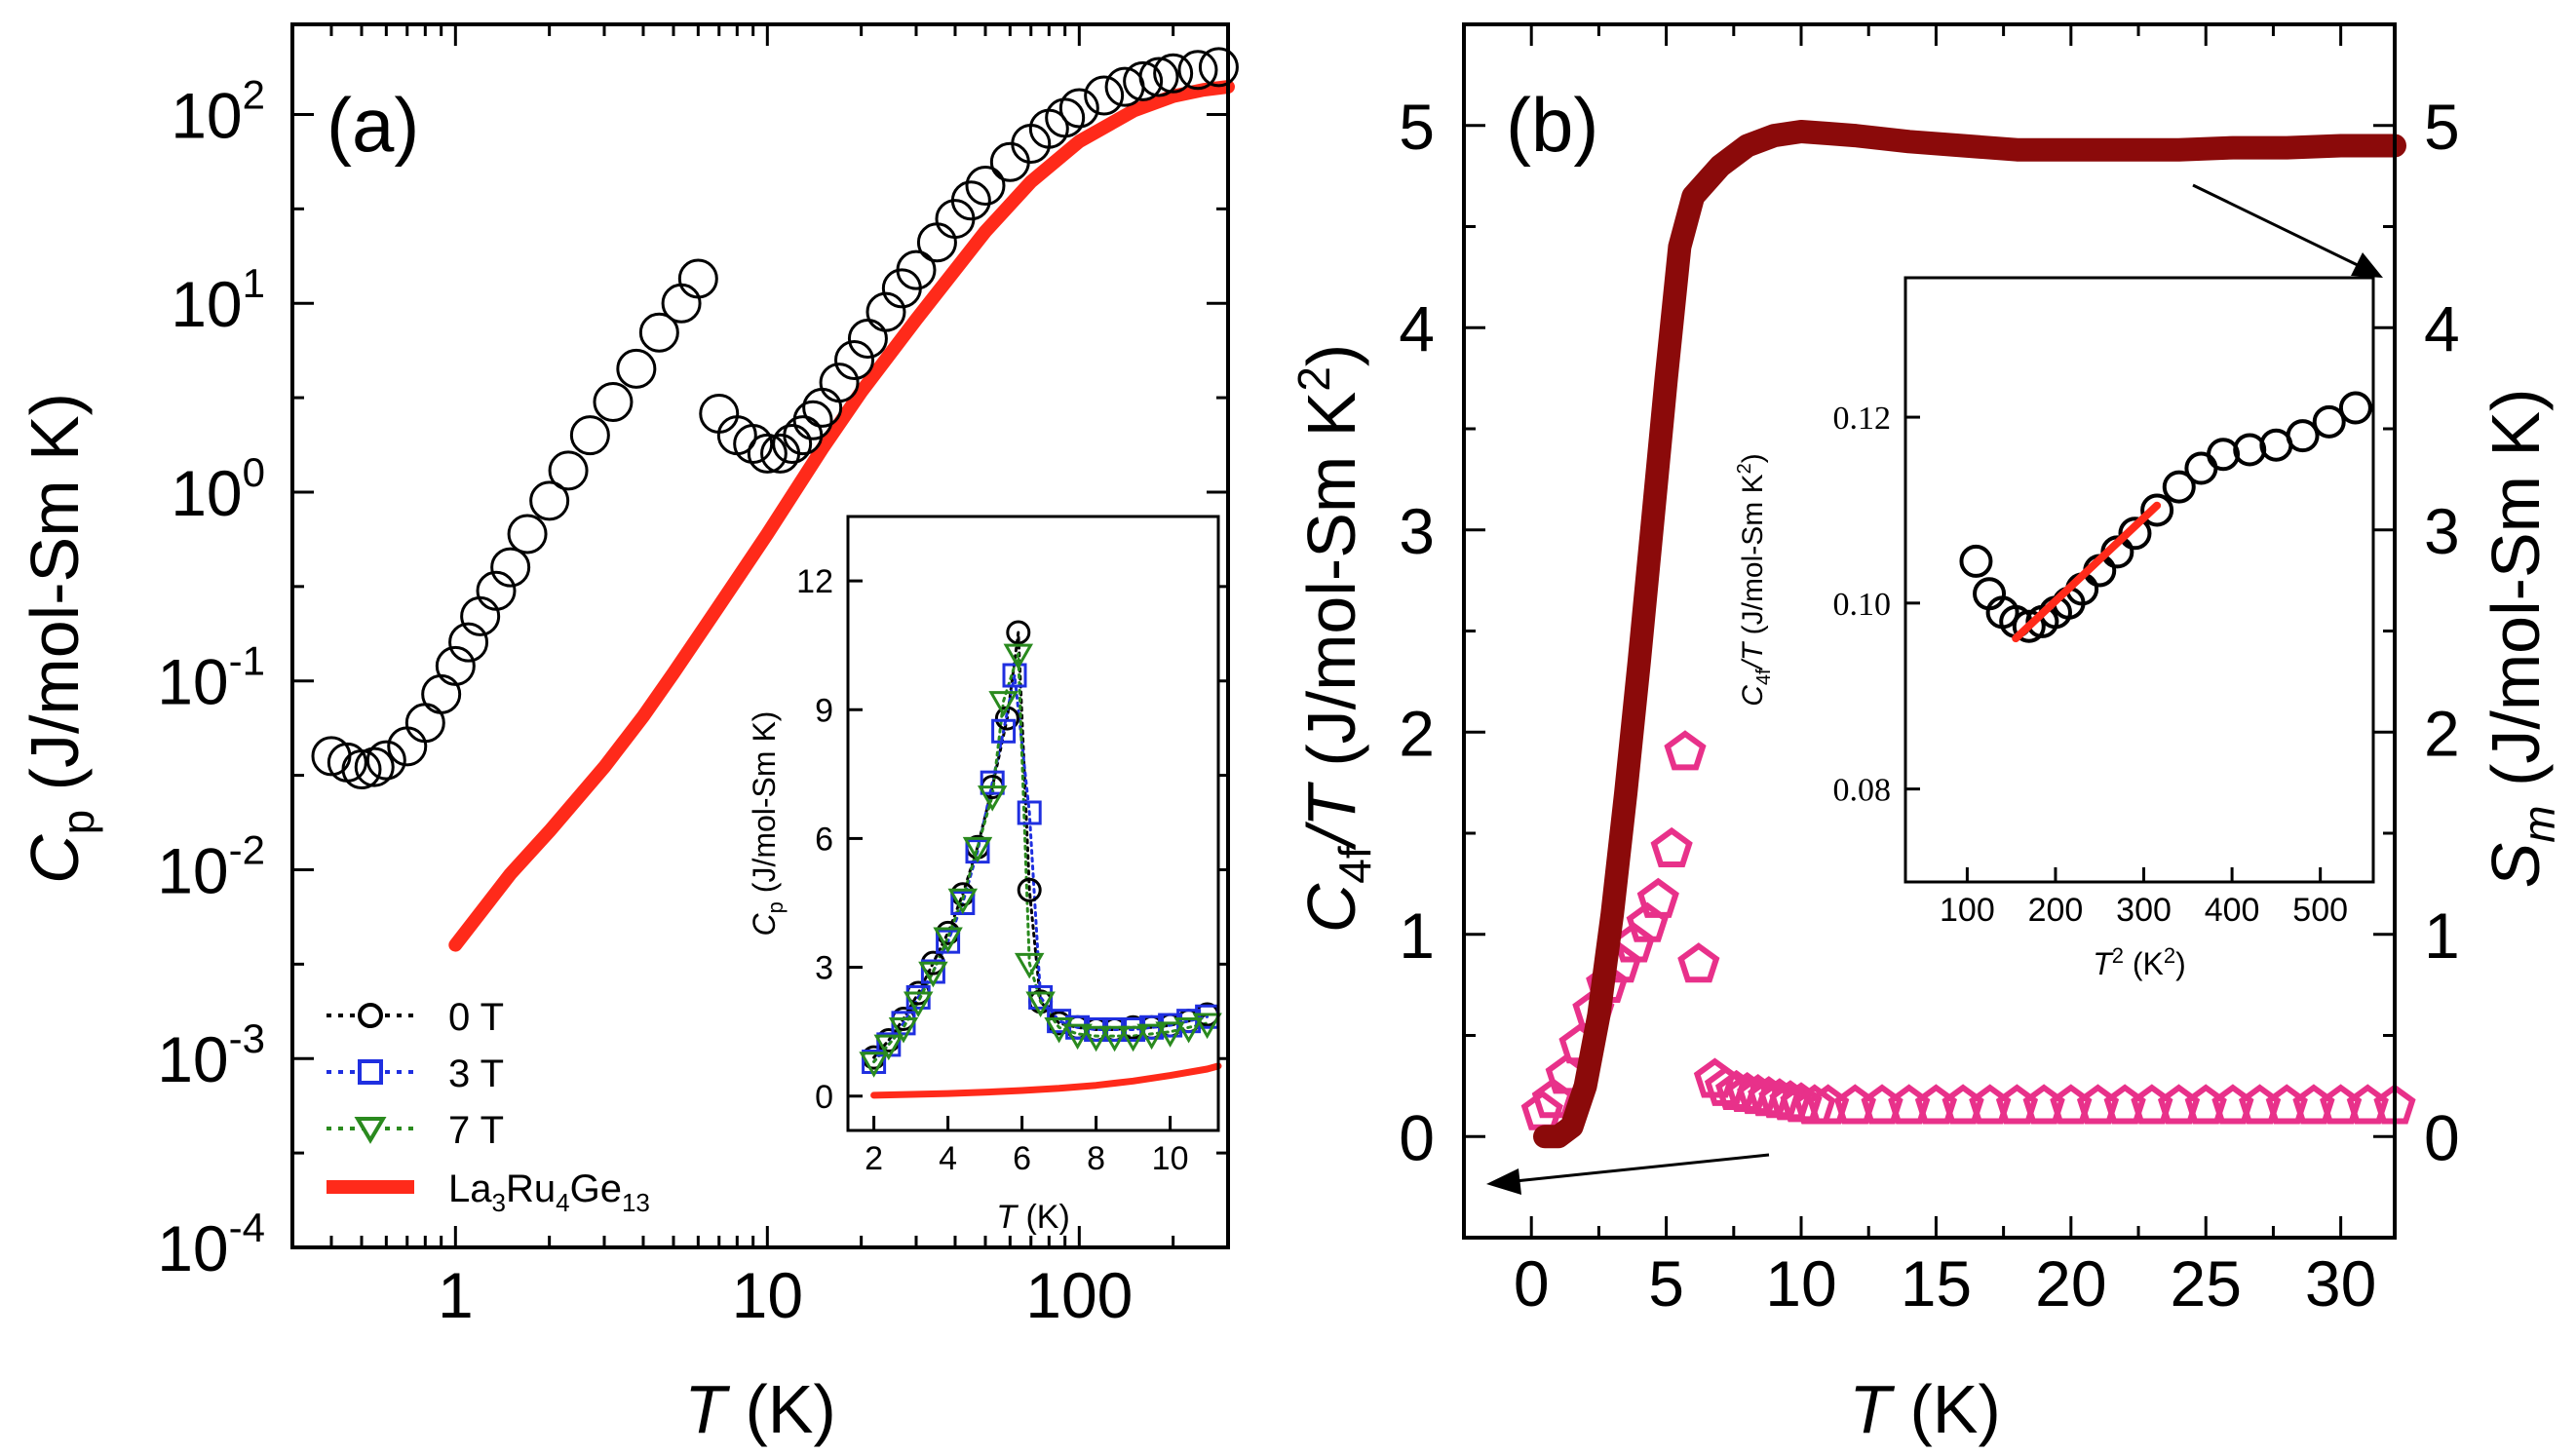  I want to click on b-y-left-tick-label: 4, so click(1417, 328).